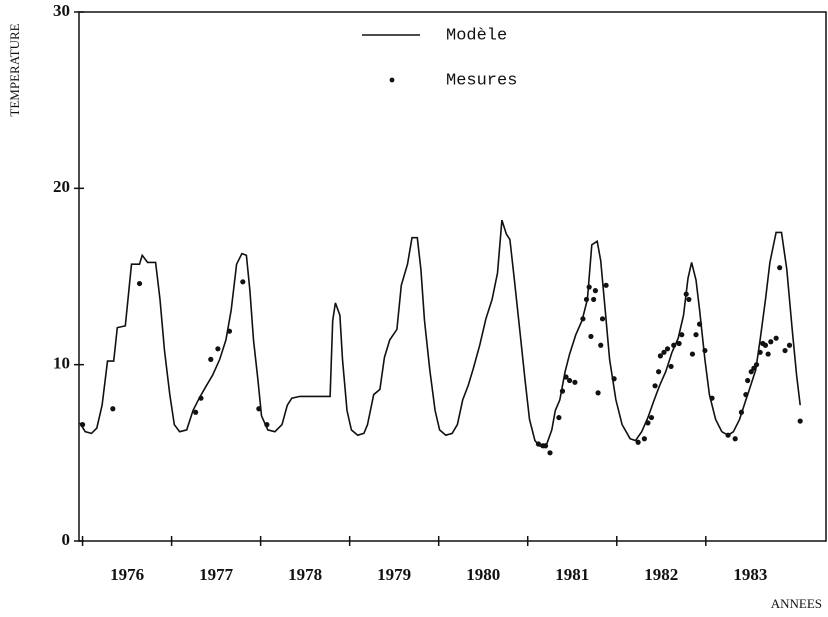 This screenshot has height=617, width=828. I want to click on legend-label: Modèle, so click(476, 35).